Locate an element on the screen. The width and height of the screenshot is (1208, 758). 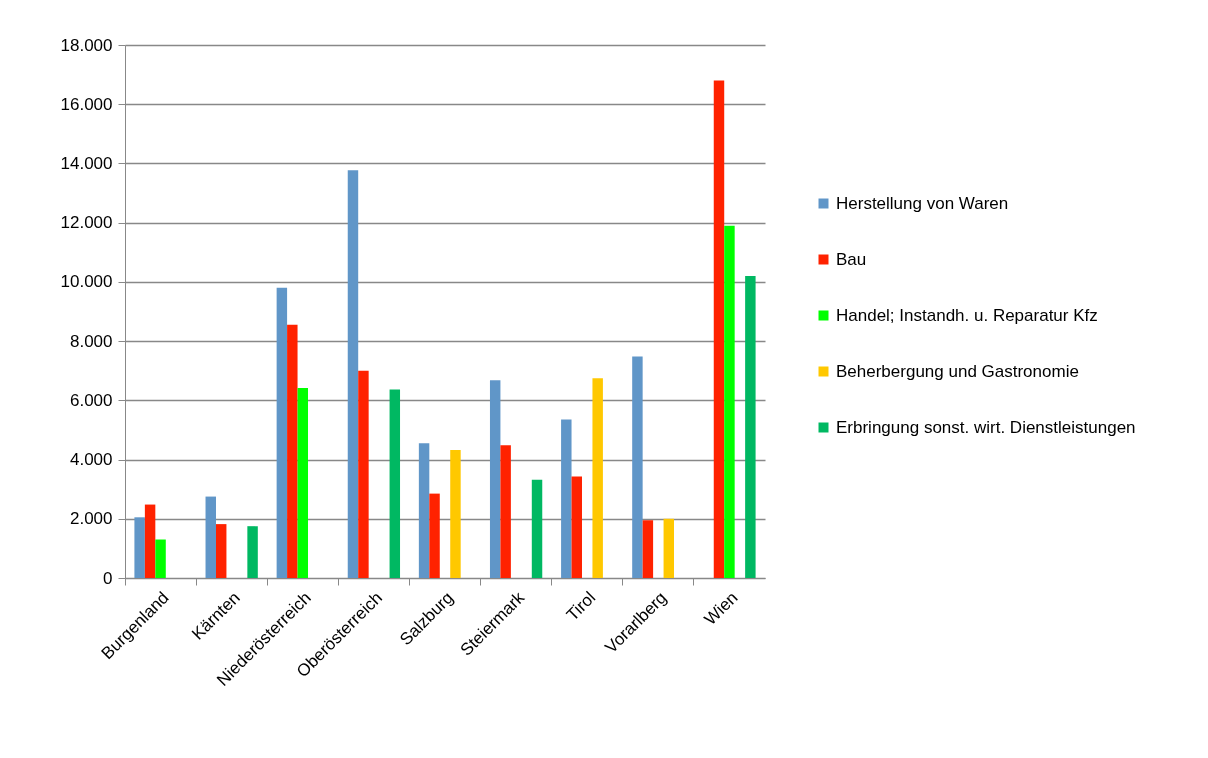
y-tick-label: 14.000 is located at coordinates (86, 163).